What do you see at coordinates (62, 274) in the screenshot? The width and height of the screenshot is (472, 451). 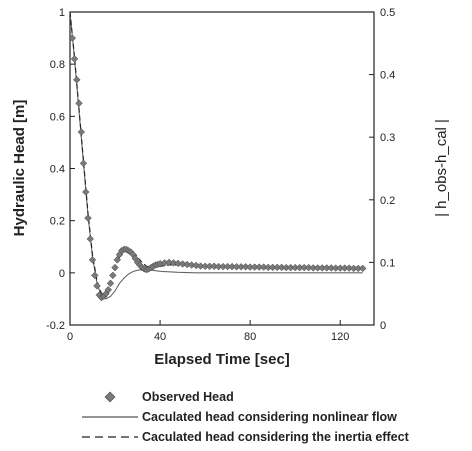 I see `y-tick-label: 0` at bounding box center [62, 274].